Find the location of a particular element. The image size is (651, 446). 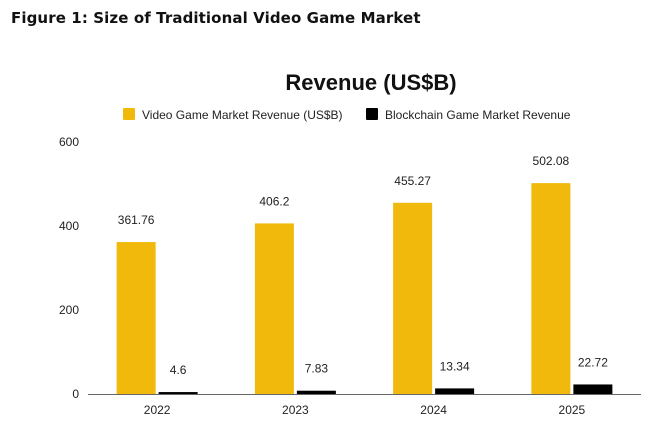

x-tick-label: 2023 is located at coordinates (295, 410).